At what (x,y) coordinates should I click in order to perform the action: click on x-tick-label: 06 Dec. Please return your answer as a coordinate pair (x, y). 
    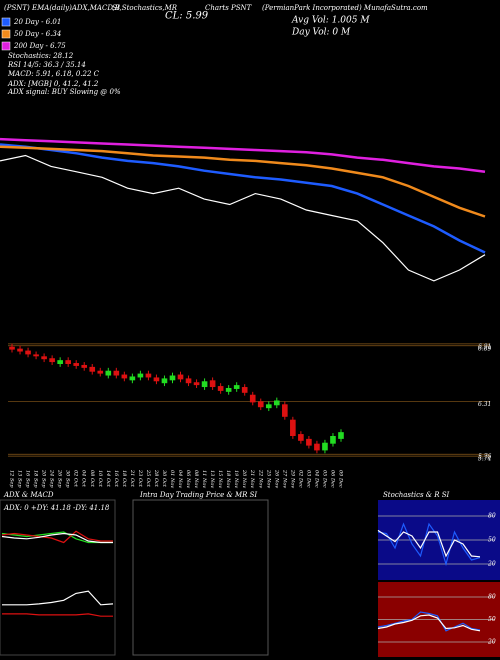
    Looking at the image, I should click on (332, 479).